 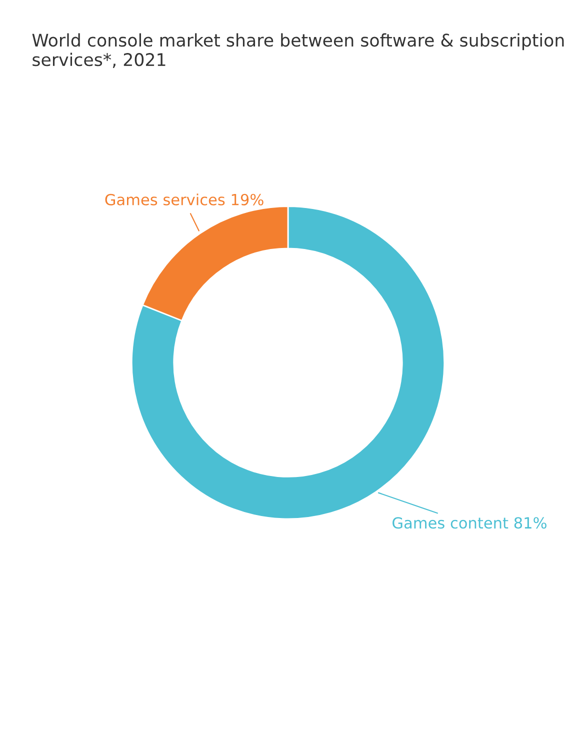 I want to click on slice-label: Games services 19%, so click(x=184, y=200).